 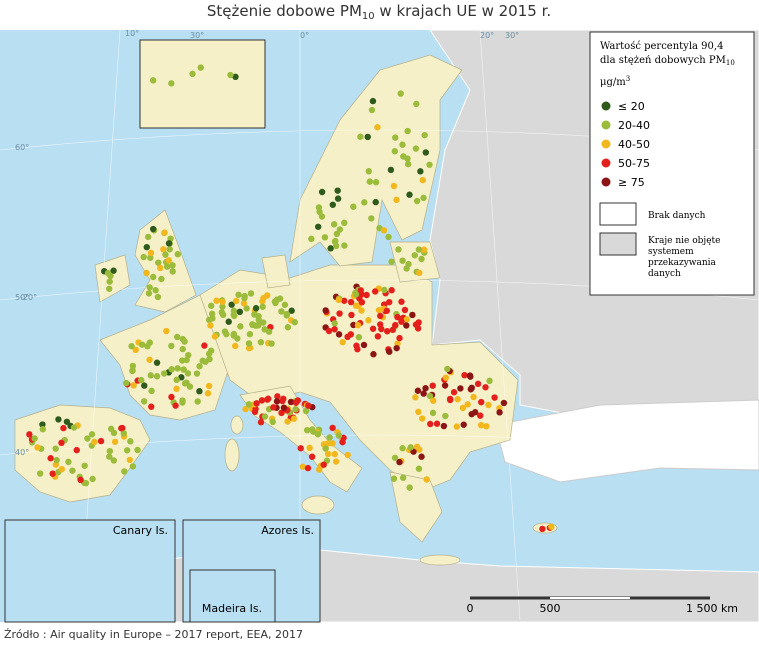 I want to click on legend-label: ≥ 75, so click(x=631, y=182).